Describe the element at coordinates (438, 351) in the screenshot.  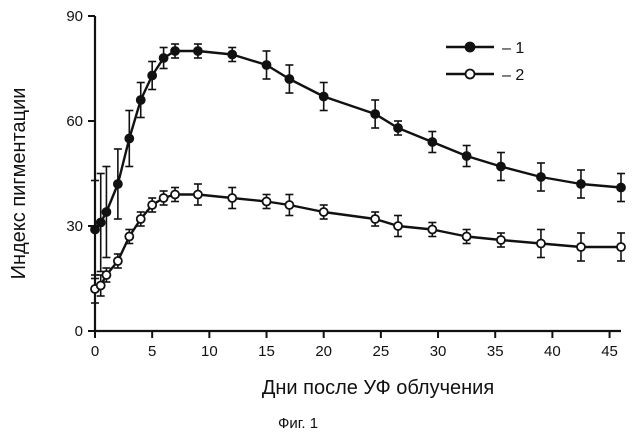
I see `x-tick-label: 30` at that location.